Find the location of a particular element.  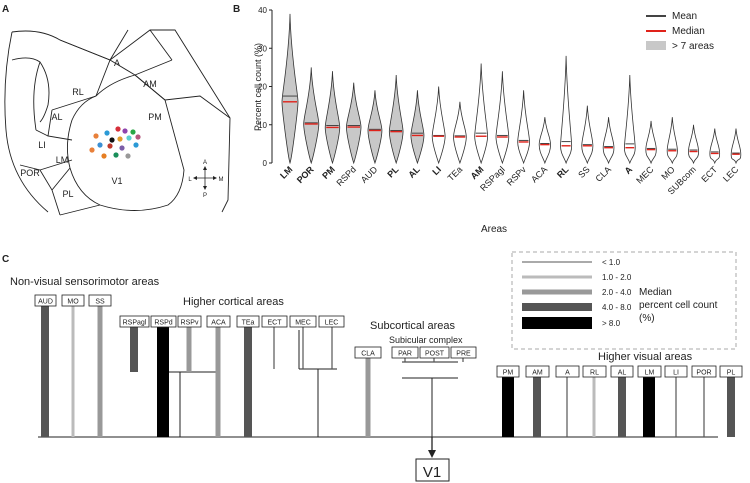

violin-legend: Mean Median > 7 areas is located at coordinates (680, 31).